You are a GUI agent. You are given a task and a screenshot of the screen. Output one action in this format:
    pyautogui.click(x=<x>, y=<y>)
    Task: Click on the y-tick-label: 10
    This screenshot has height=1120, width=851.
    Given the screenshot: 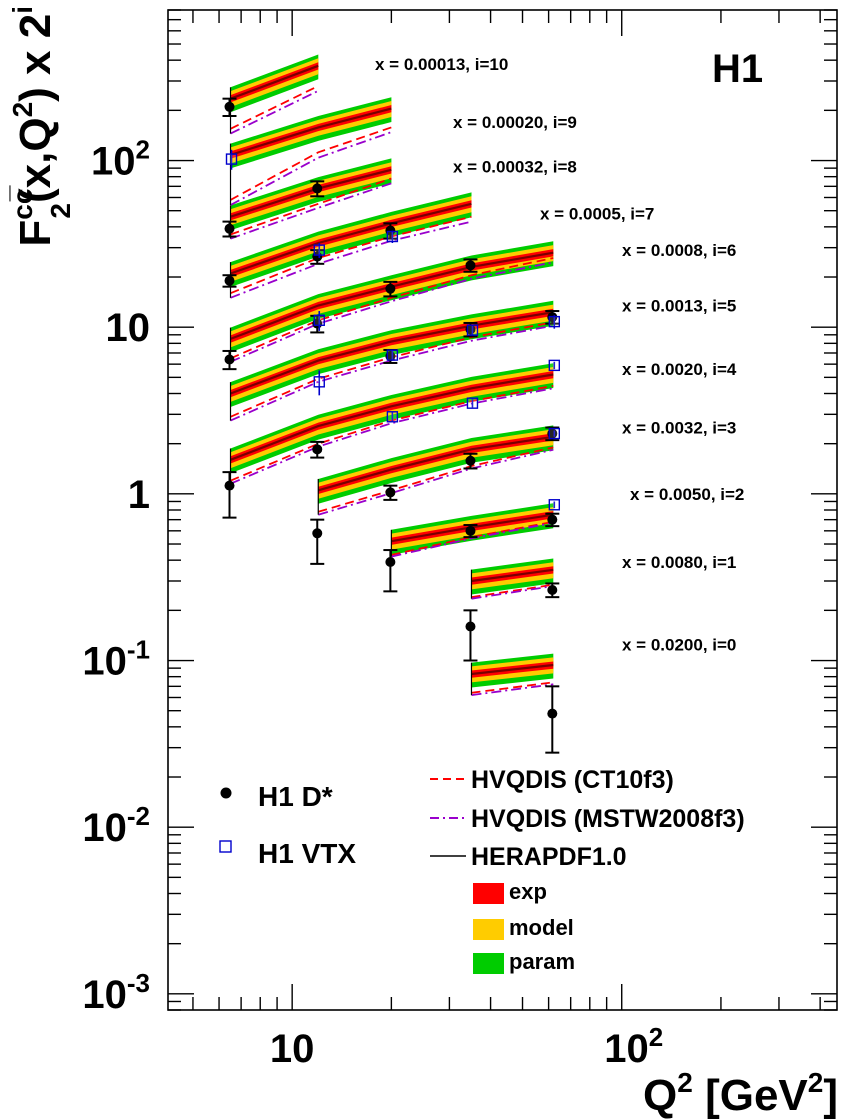 What is the action you would take?
    pyautogui.click(x=128, y=328)
    